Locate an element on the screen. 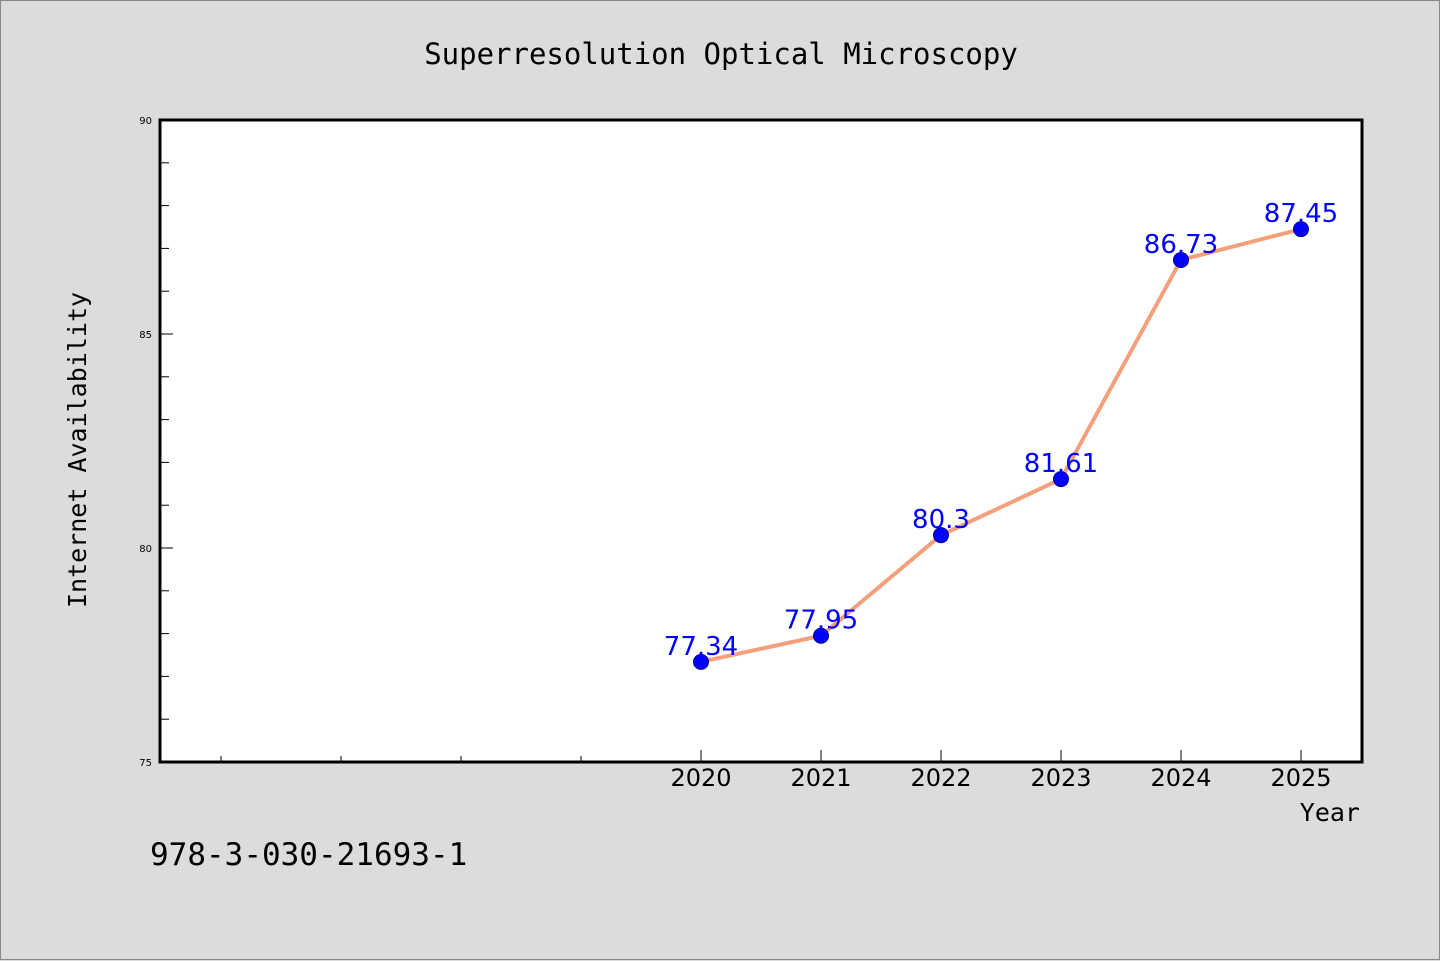 Image resolution: width=1440 pixels, height=961 pixels. chart-title: Superresolution Optical Microscopy is located at coordinates (721, 54).